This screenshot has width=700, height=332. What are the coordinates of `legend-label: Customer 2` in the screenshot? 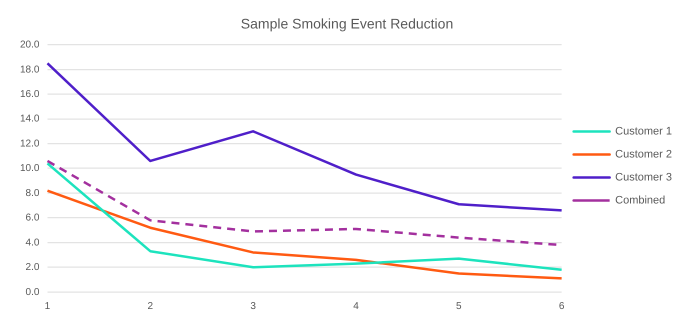 It's located at (643, 154).